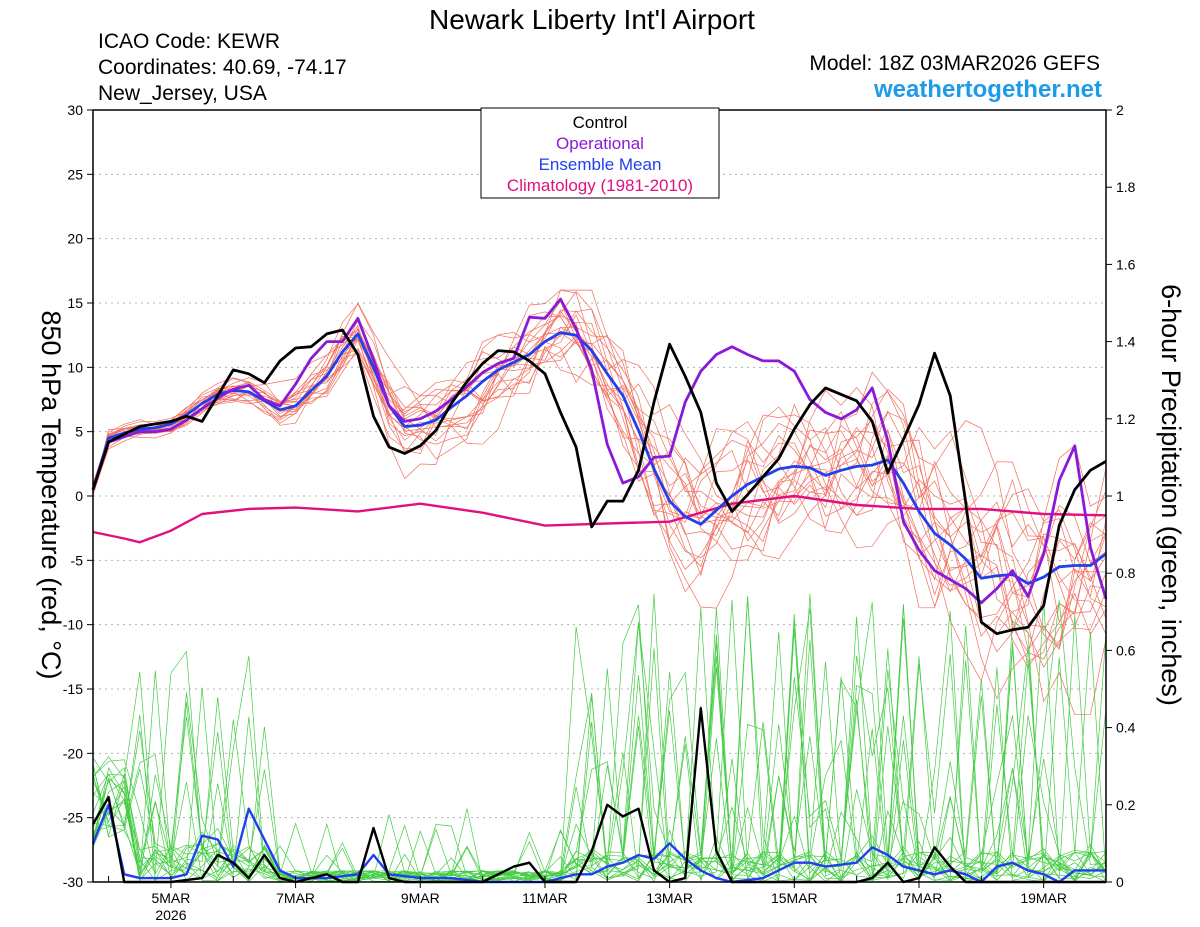  What do you see at coordinates (1126, 419) in the screenshot?
I see `y2-tick-label-4: 1.2` at bounding box center [1126, 419].